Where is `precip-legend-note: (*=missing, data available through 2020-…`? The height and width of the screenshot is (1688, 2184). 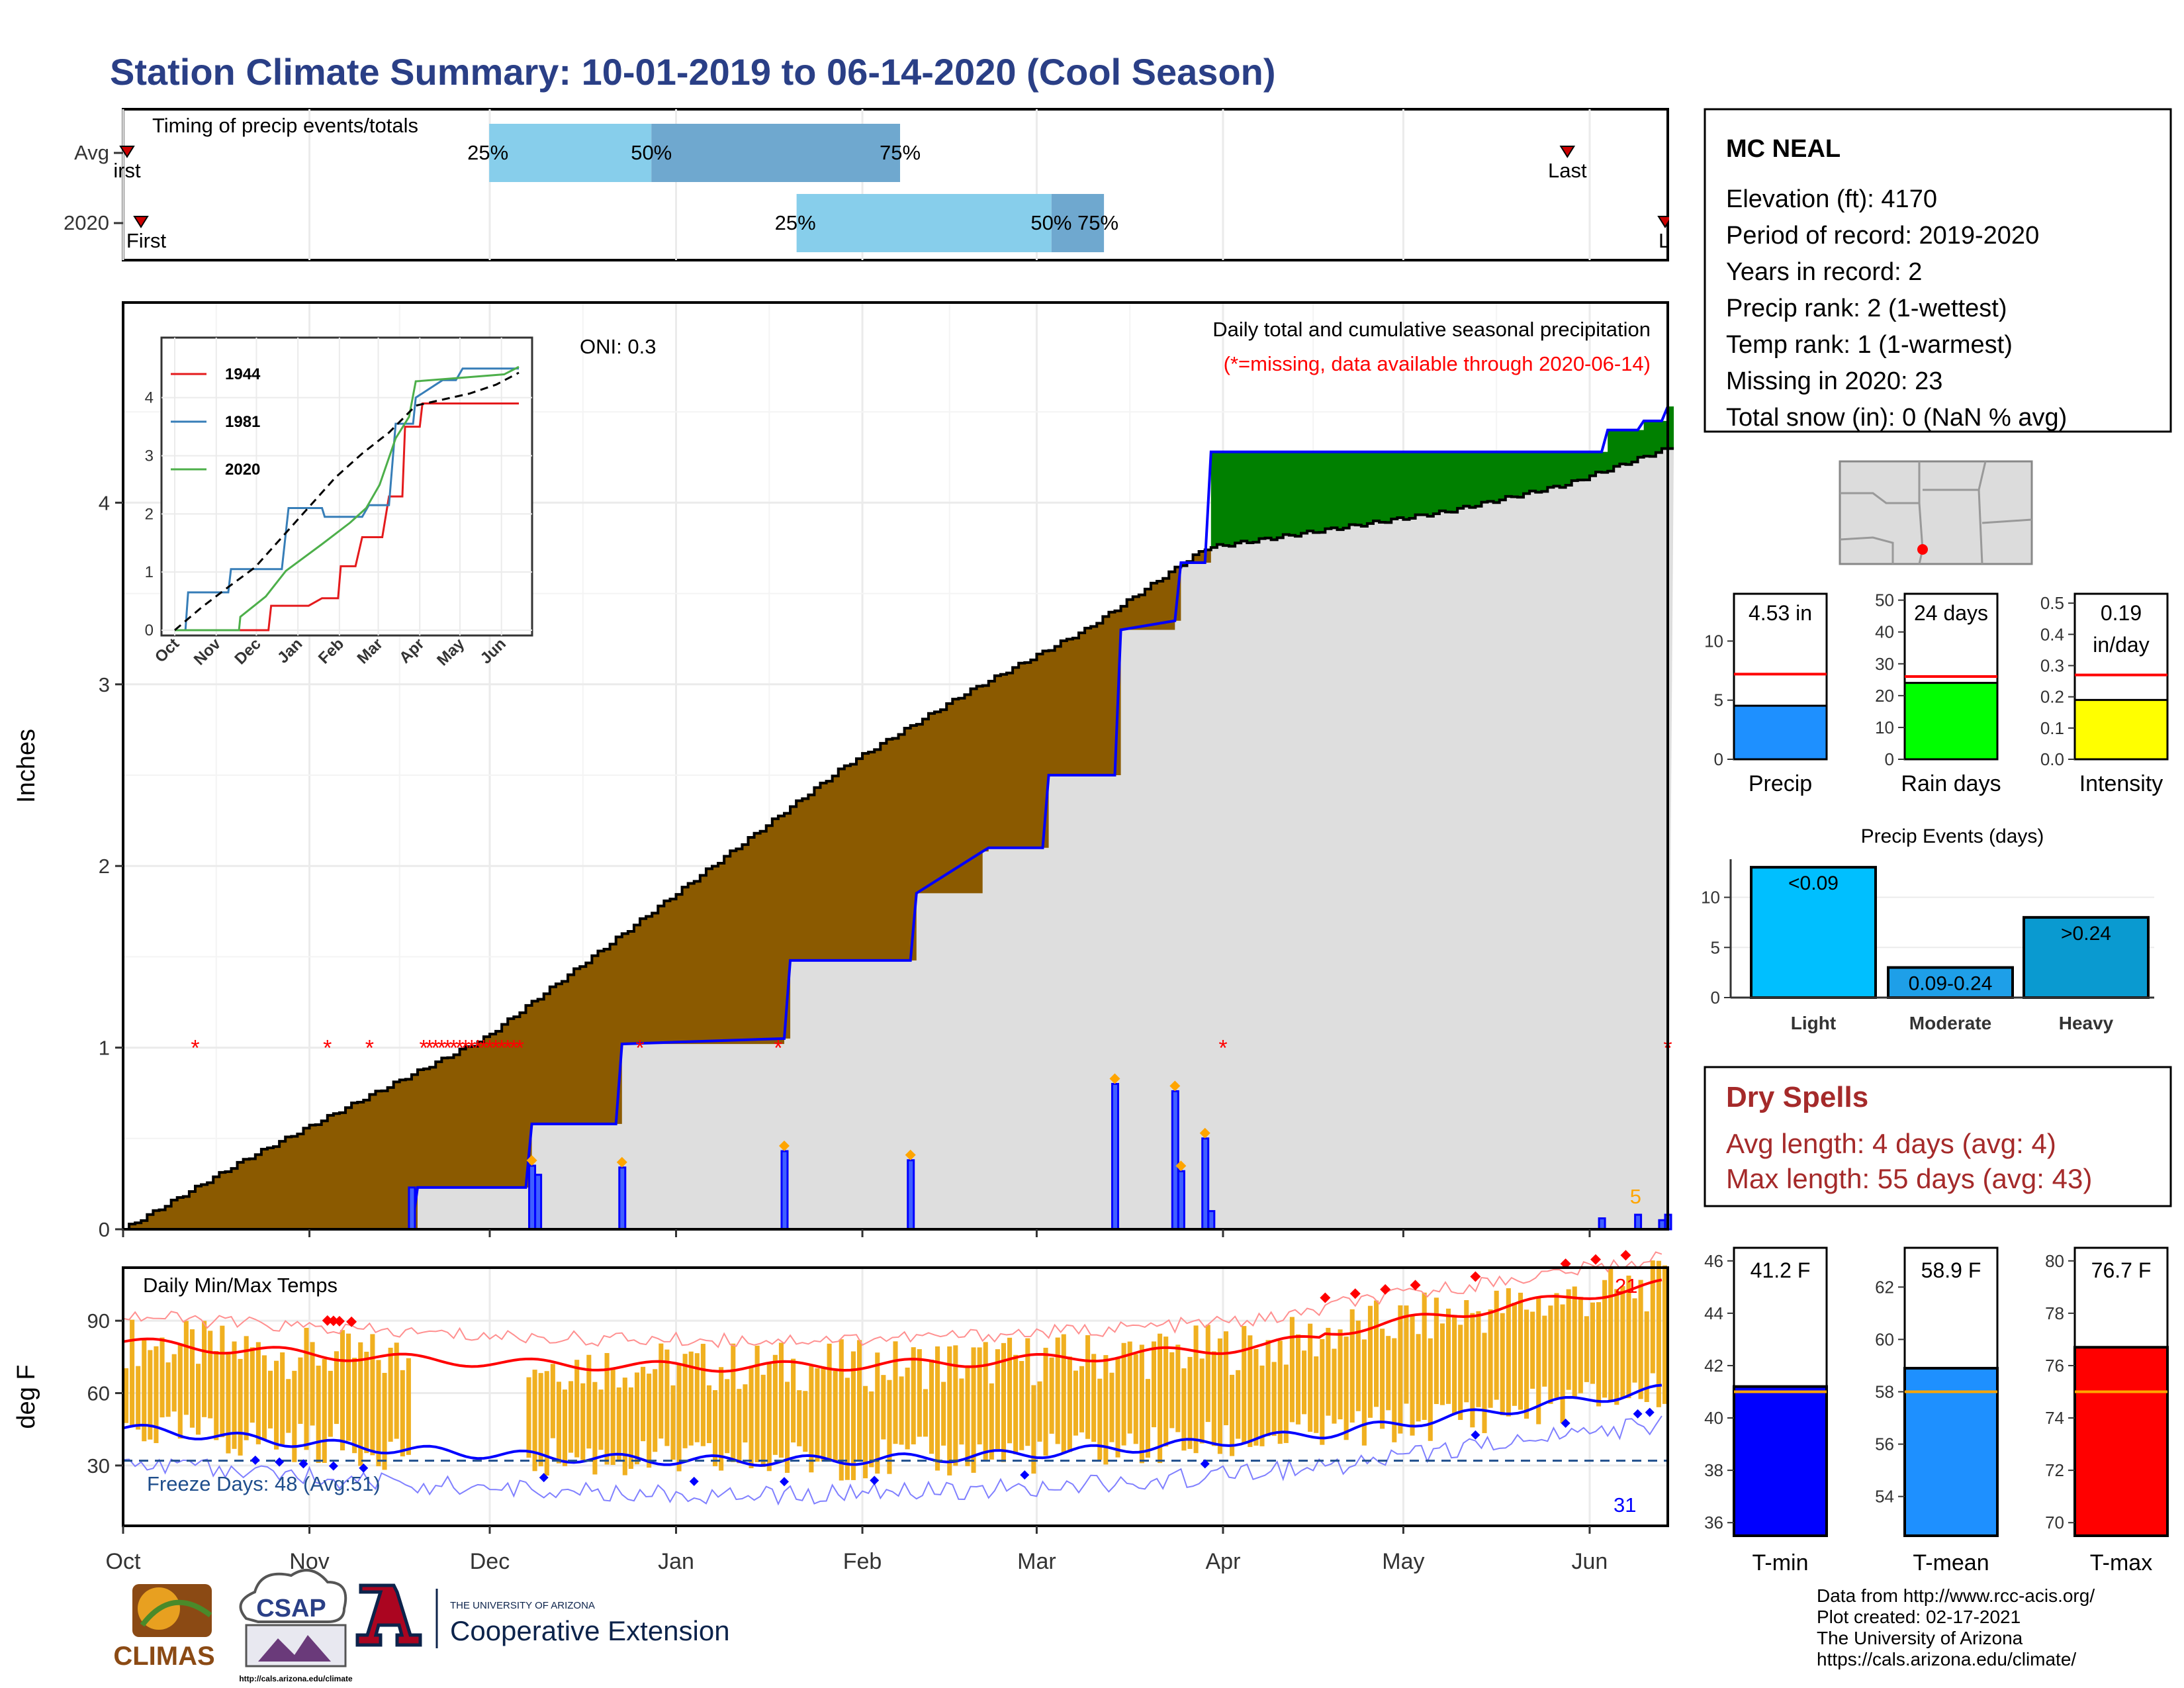
precip-legend-note: (*=missing, data available through 2020-… is located at coordinates (1437, 363).